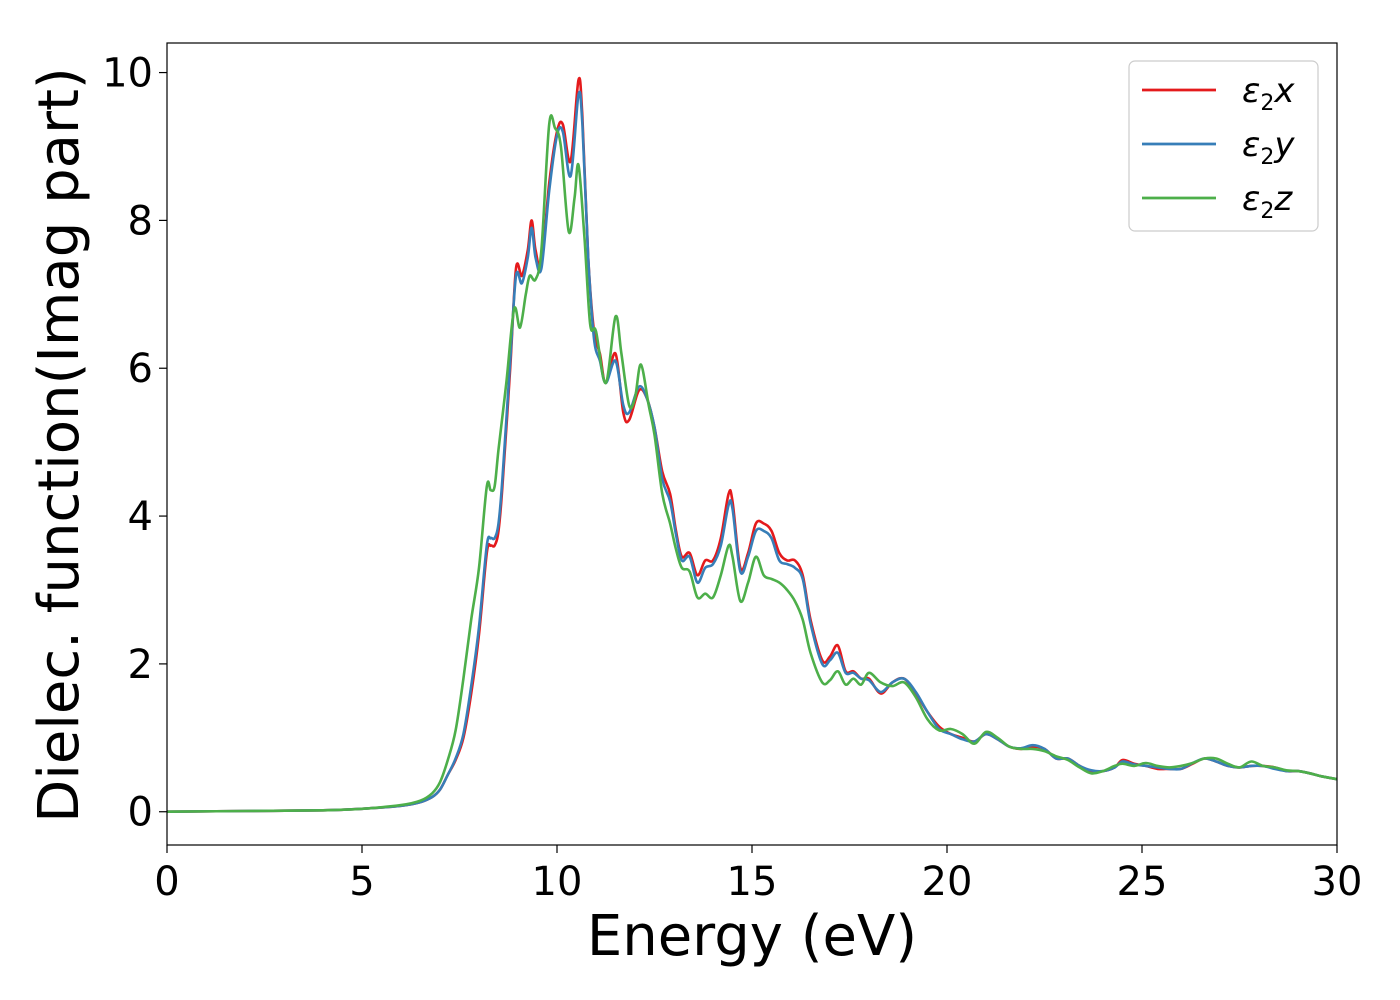  What do you see at coordinates (134, 443) in the screenshot?
I see `y-axis-ticks: 0 2 4 6 8 10` at bounding box center [134, 443].